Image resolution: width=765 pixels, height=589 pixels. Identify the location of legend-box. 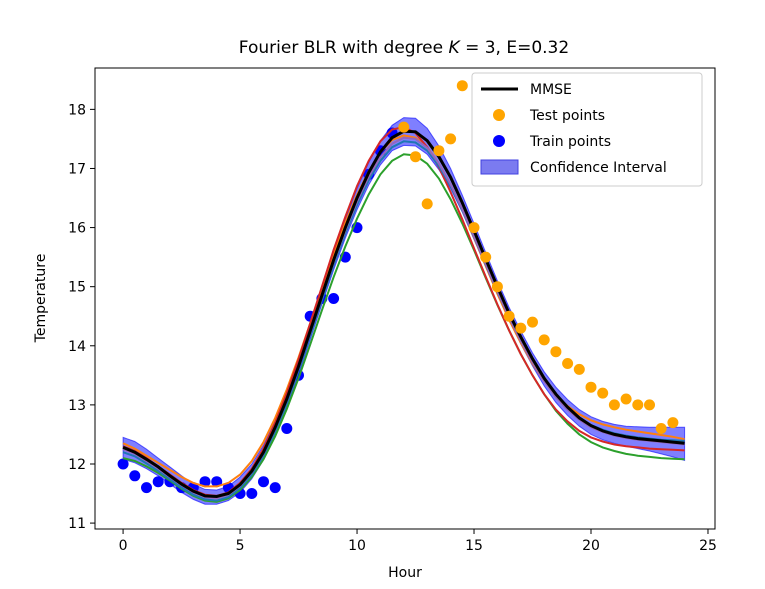
(587, 129).